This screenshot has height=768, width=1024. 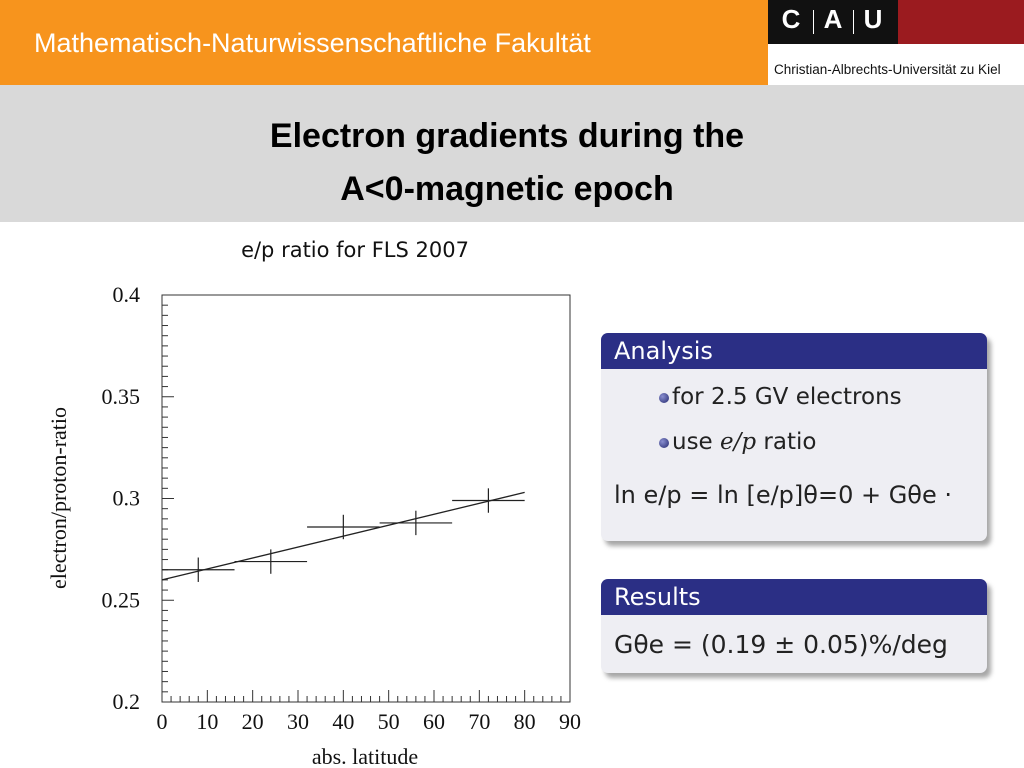 I want to click on y-axis-label: electron/proton-ratio, so click(x=58, y=498).